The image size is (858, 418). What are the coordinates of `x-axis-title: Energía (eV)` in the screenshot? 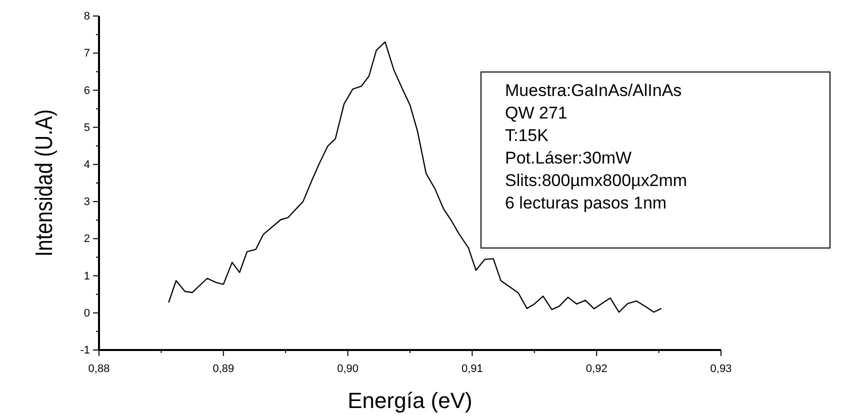 It's located at (410, 400).